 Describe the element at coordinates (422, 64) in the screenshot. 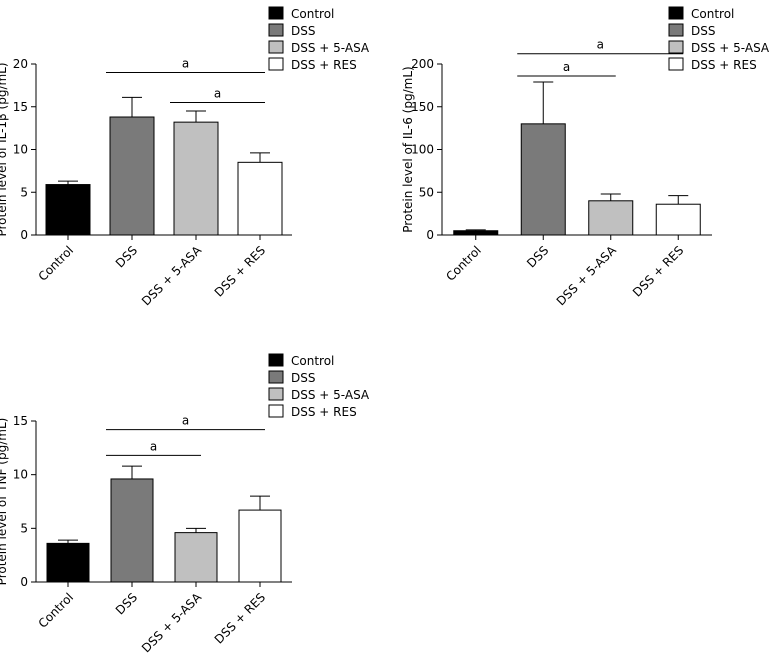

I see `y-tick-label: 200` at that location.